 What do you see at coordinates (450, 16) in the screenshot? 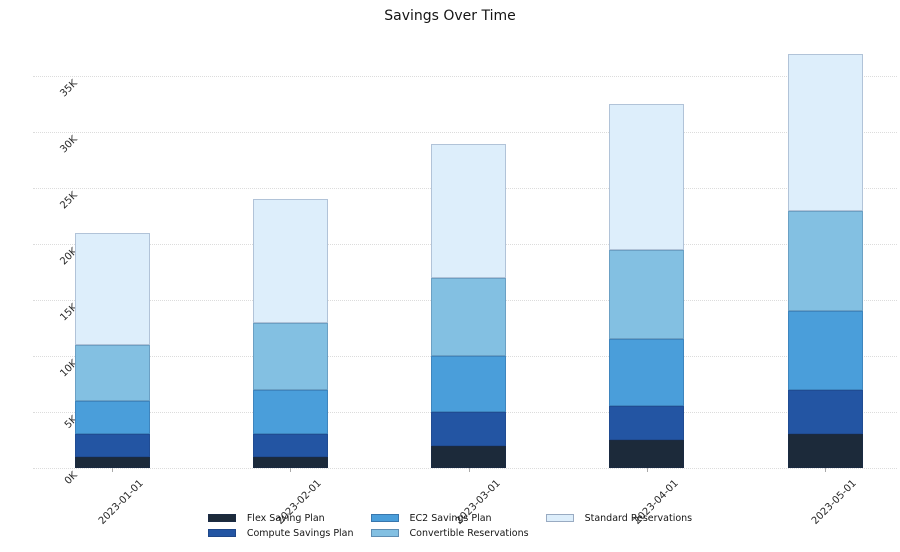
I see `chart-title: Savings Over Time` at bounding box center [450, 16].